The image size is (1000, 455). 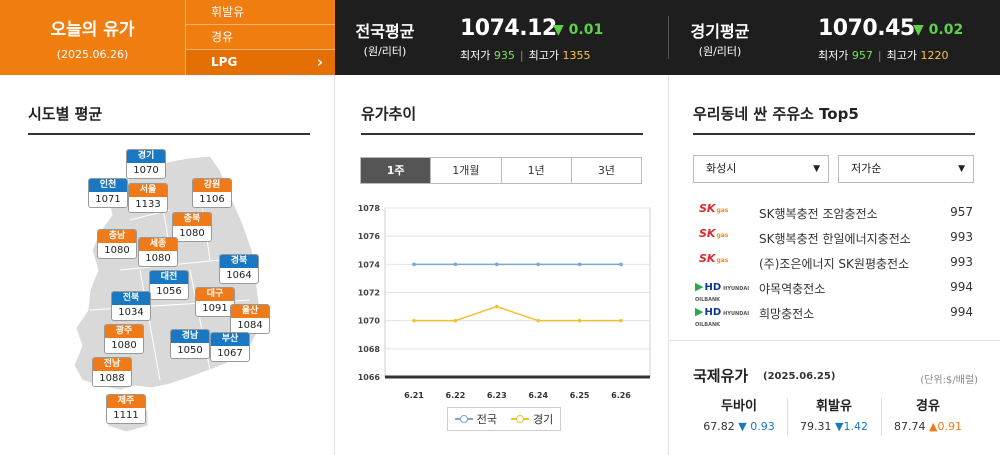 What do you see at coordinates (212, 193) in the screenshot?
I see `region-badge: 강원 1106` at bounding box center [212, 193].